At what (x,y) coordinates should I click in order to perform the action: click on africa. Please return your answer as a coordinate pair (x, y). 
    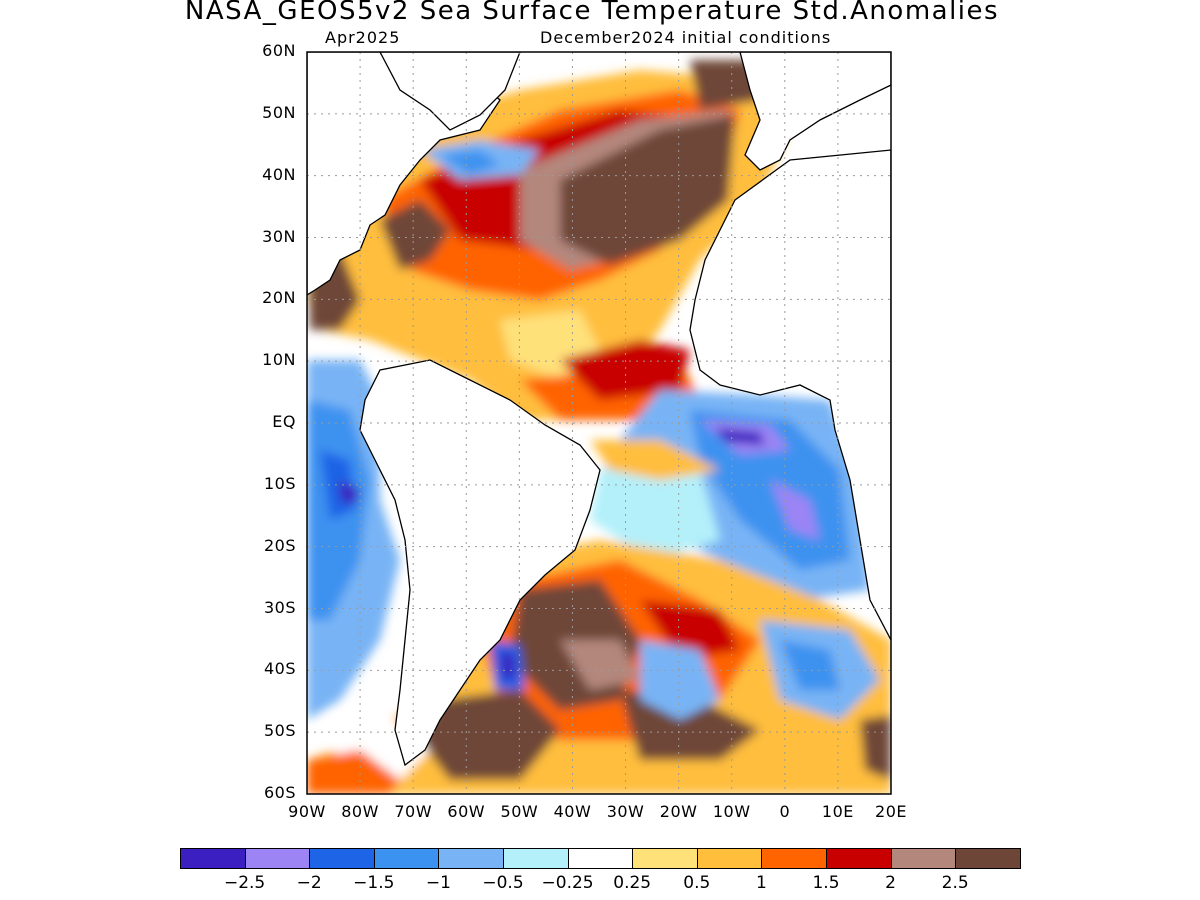
    Looking at the image, I should click on (790, 395).